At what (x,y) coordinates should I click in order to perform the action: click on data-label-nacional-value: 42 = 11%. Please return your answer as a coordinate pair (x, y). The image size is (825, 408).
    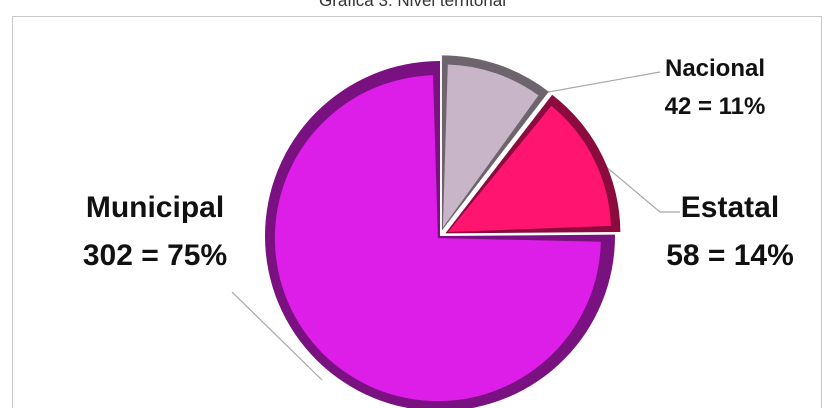
    Looking at the image, I should click on (715, 106).